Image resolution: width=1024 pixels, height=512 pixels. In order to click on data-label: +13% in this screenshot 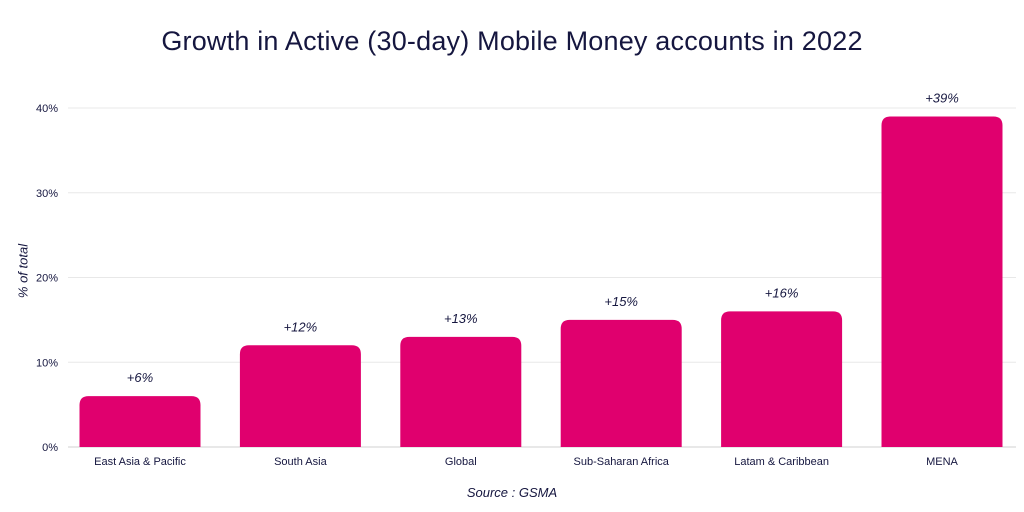, I will do `click(461, 318)`.